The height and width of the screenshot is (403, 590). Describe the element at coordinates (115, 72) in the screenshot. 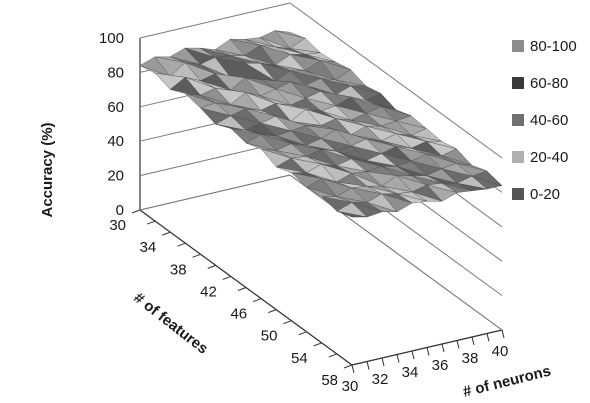

I see `z-tick-label: 80` at that location.